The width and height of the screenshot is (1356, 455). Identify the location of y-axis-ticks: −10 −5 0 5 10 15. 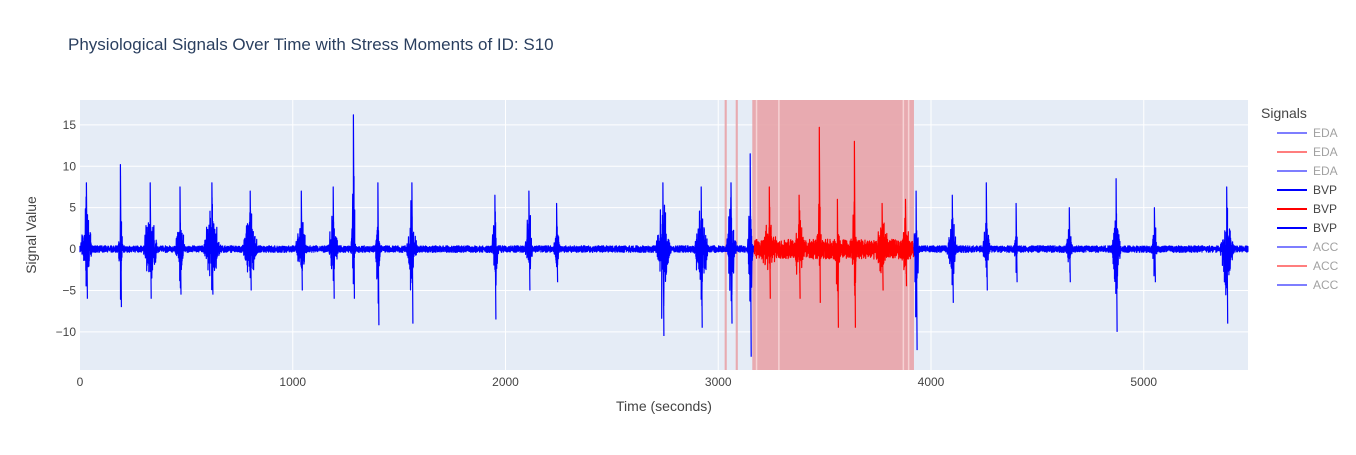
(66, 228).